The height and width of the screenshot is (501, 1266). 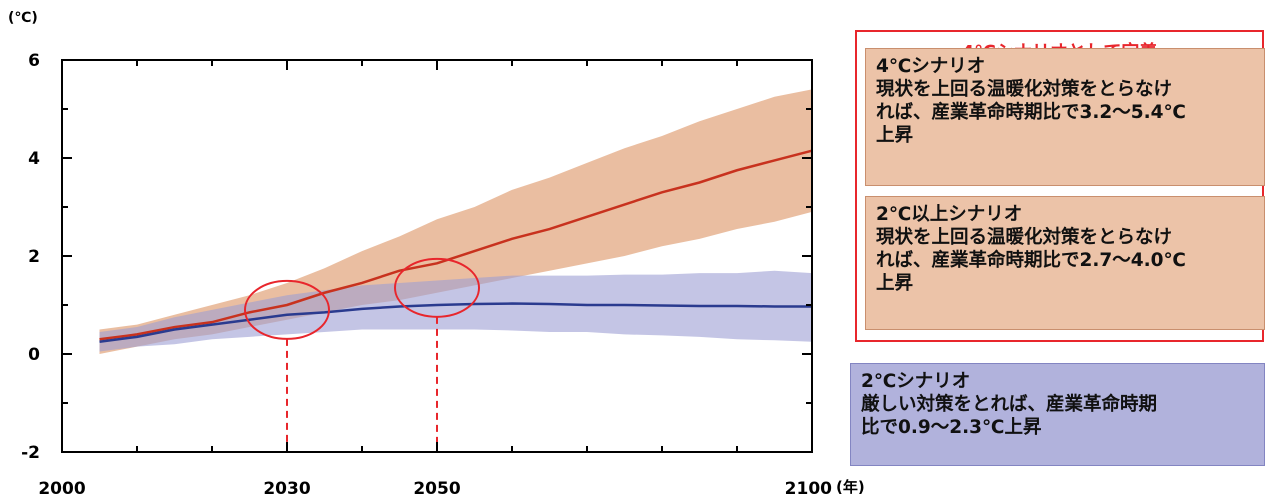 What do you see at coordinates (286, 489) in the screenshot?
I see `x-tick-label: 2030` at bounding box center [286, 489].